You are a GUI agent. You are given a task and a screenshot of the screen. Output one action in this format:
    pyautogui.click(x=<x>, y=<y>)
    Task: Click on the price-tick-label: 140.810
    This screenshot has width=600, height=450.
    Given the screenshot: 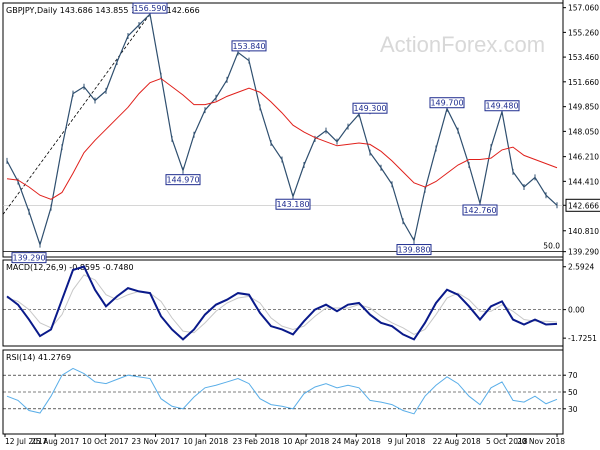 What is the action you would take?
    pyautogui.click(x=583, y=231)
    